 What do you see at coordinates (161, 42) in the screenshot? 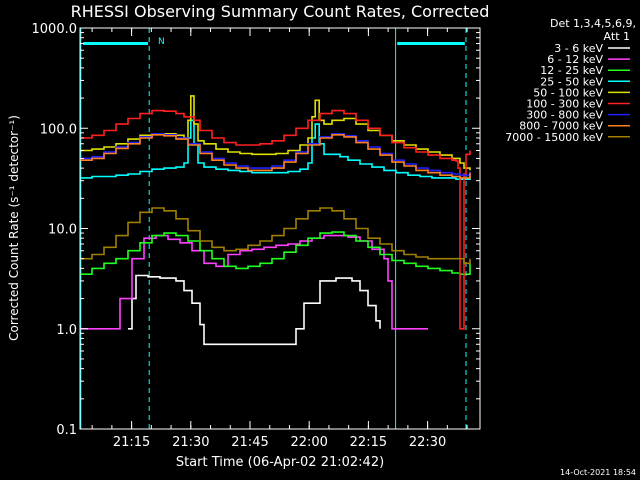
I see `night-marker-label: N` at bounding box center [161, 42].